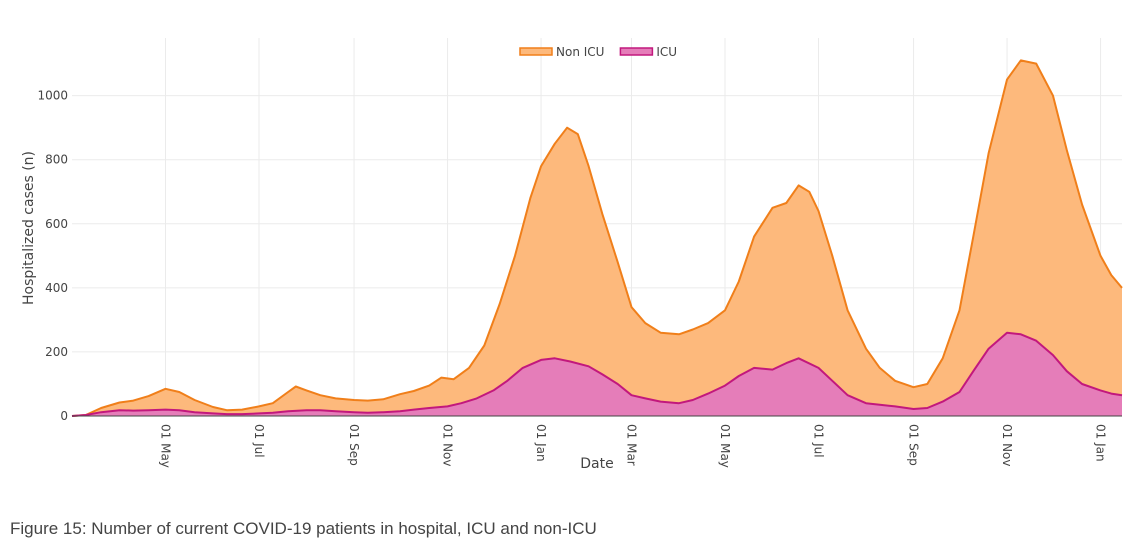  What do you see at coordinates (596, 464) in the screenshot?
I see `x-axis-title: Date` at bounding box center [596, 464].